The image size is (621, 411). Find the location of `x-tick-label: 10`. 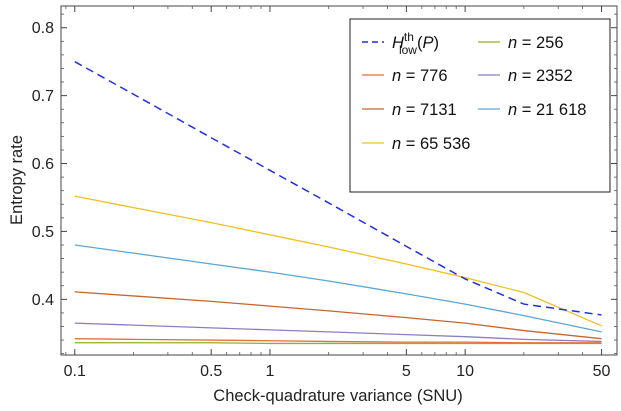

x-tick-label: 10 is located at coordinates (465, 371).